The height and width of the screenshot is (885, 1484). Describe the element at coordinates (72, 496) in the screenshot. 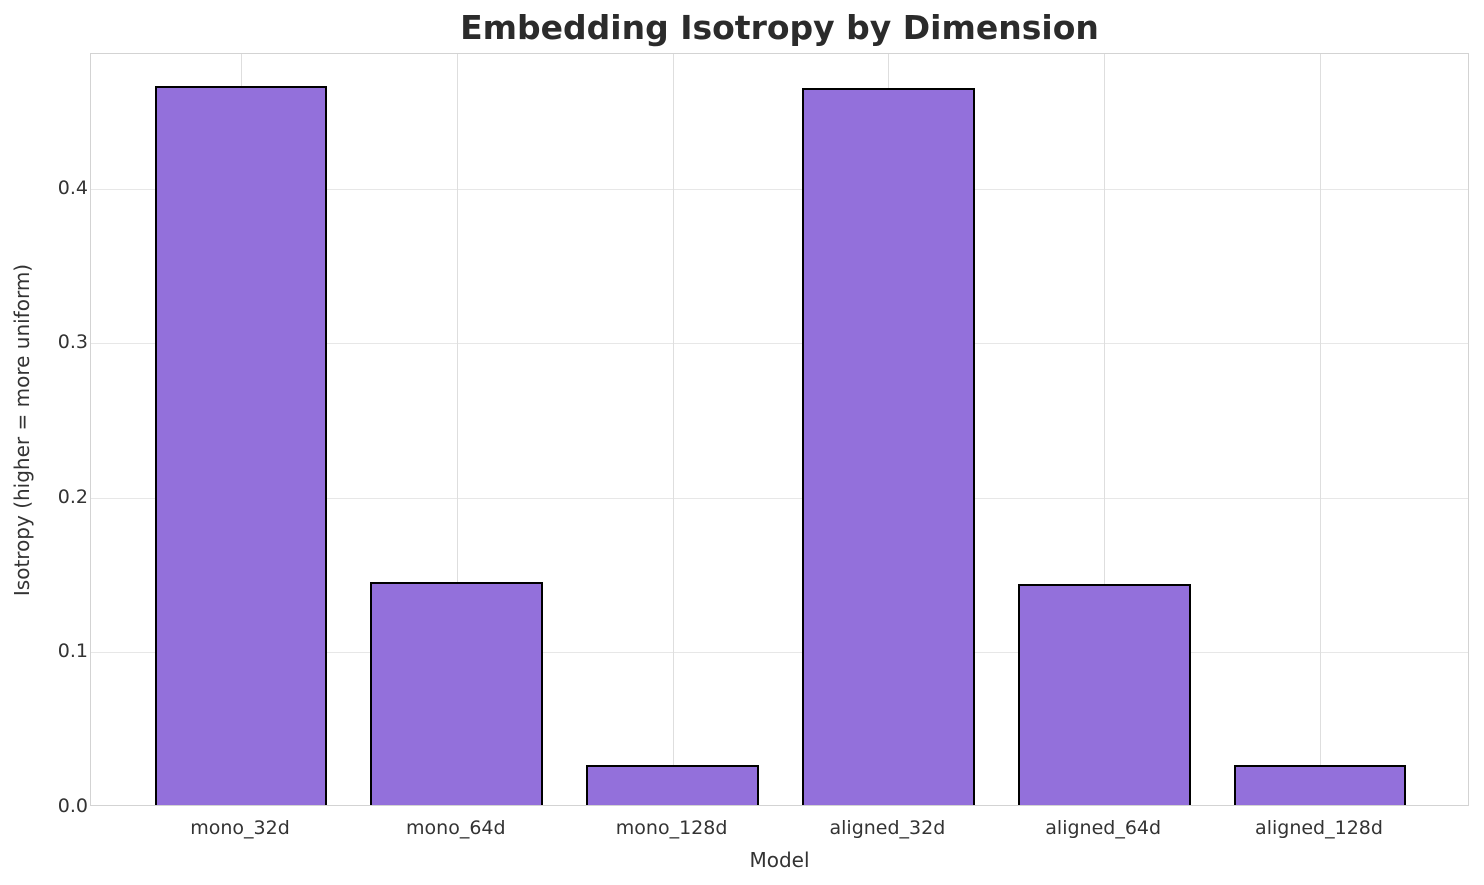

I see `y-tick-label: 0.2` at that location.